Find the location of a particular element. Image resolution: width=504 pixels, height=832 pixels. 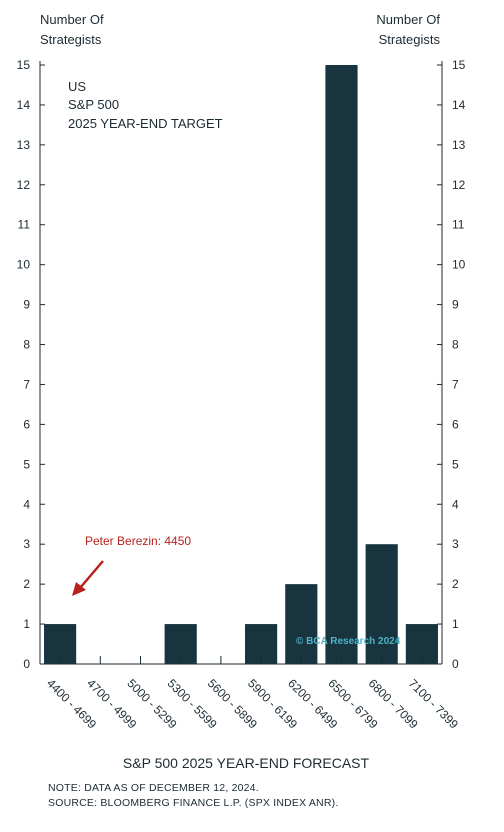

y-tick-label-left: 14 is located at coordinates (24, 105).